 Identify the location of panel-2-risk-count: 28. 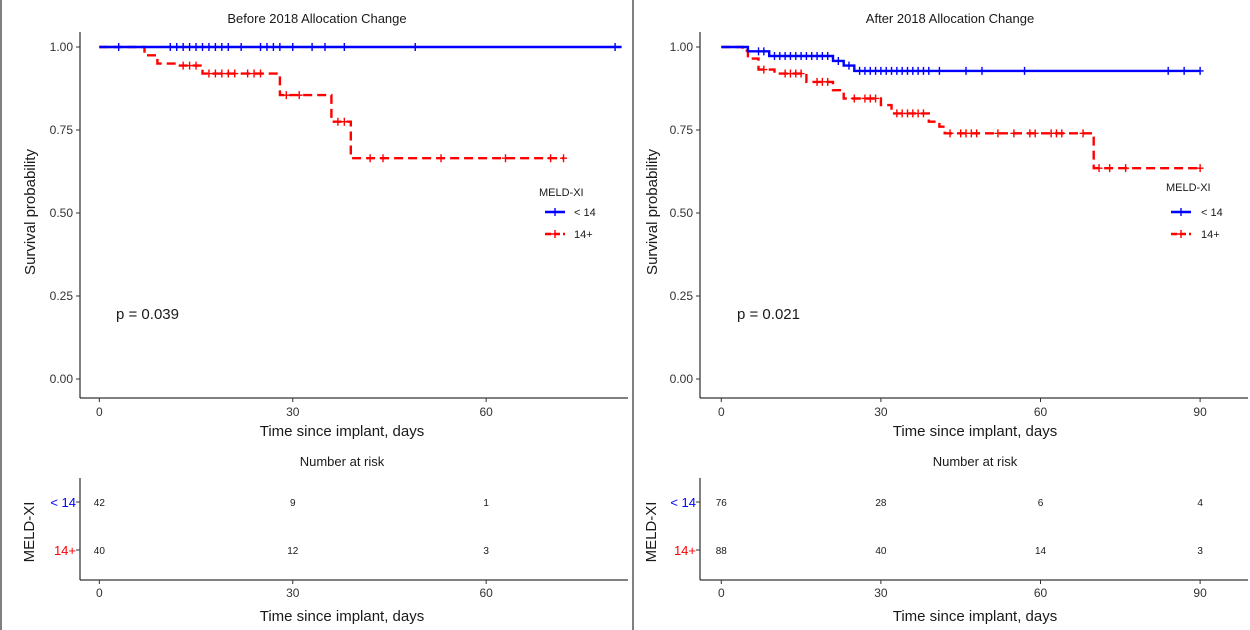
(881, 503).